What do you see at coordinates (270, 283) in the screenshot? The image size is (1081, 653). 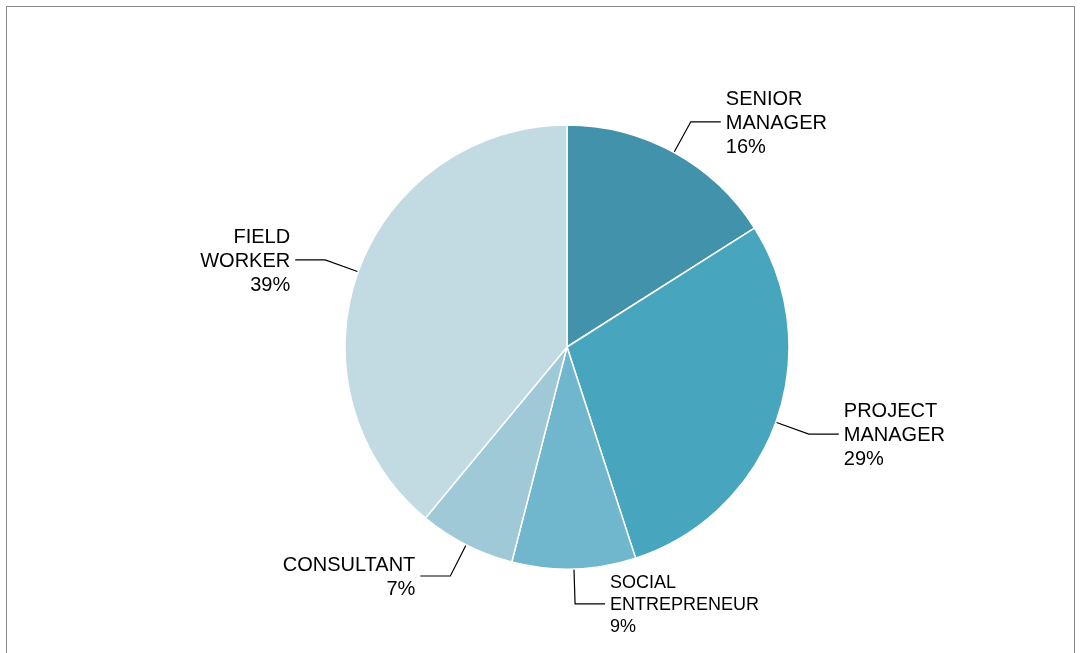 I see `data-label: 39%` at bounding box center [270, 283].